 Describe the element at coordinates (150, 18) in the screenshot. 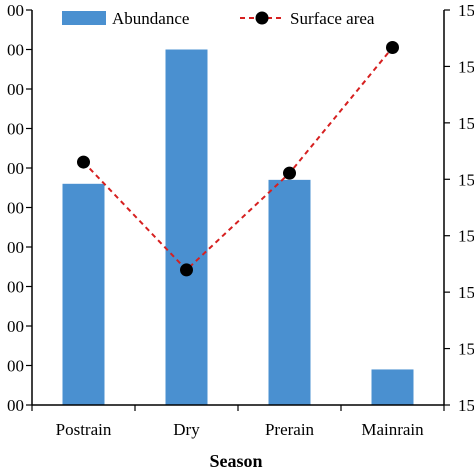

I see `legend-label-abundance: Abundance` at that location.